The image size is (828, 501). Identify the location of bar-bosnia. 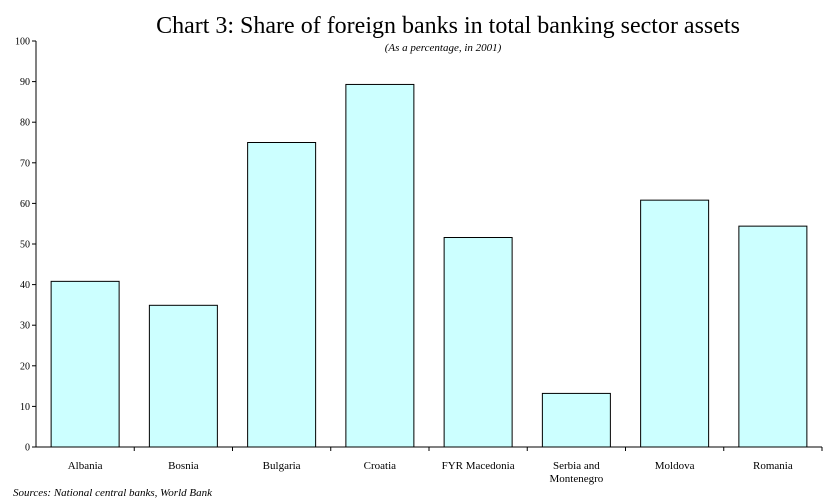
(183, 376).